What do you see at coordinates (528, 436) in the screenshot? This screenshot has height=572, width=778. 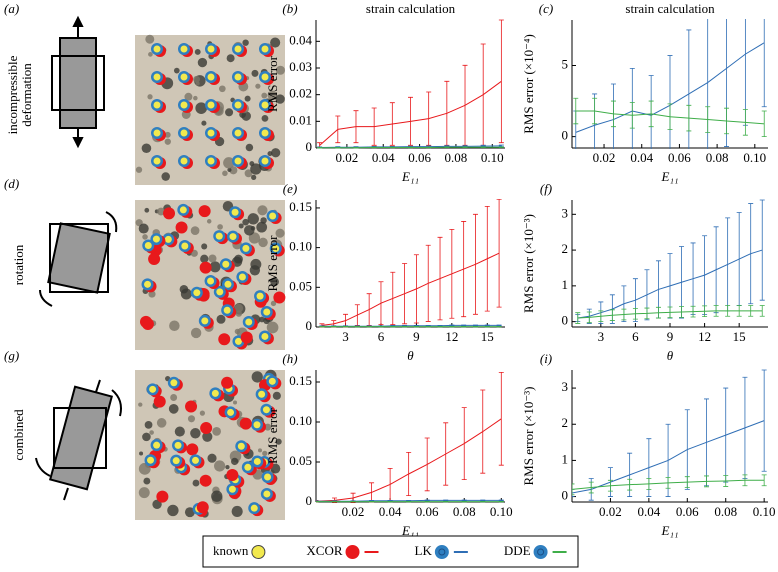 I see `y-axis-label: RMS error (×10⁻³)` at bounding box center [528, 436].